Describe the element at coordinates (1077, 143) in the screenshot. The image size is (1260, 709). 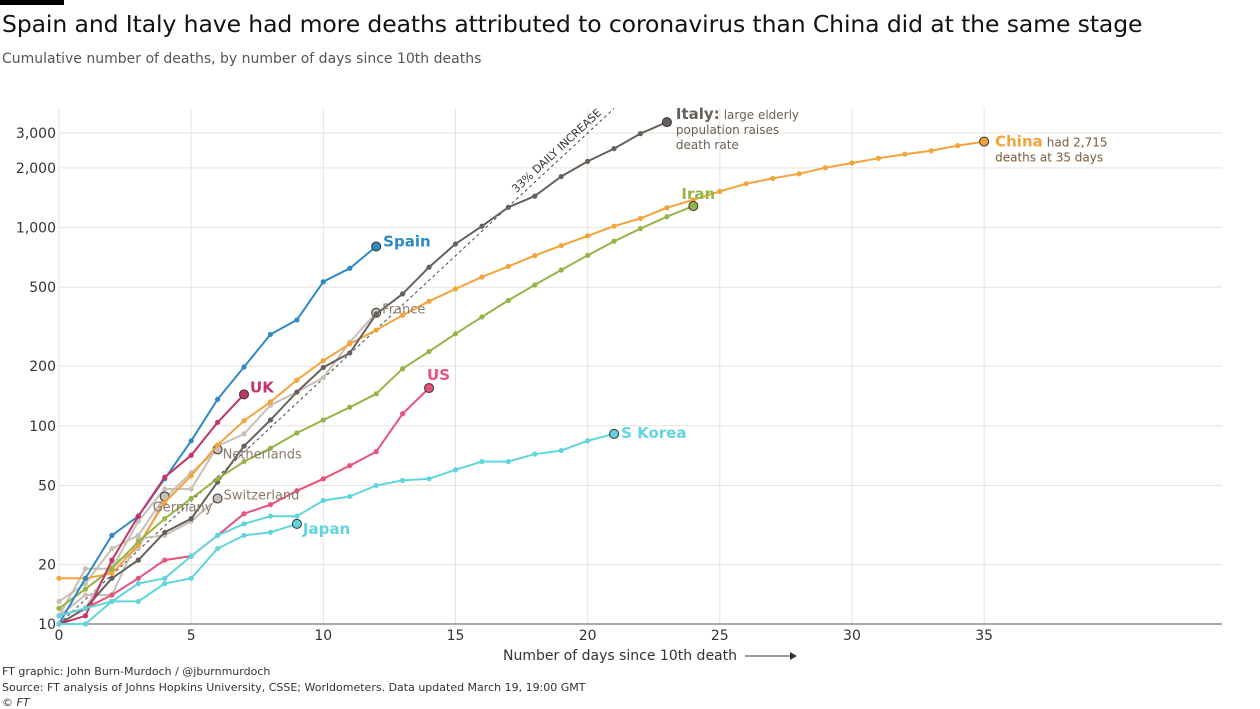
I see `series-label-text: had 2,715` at that location.